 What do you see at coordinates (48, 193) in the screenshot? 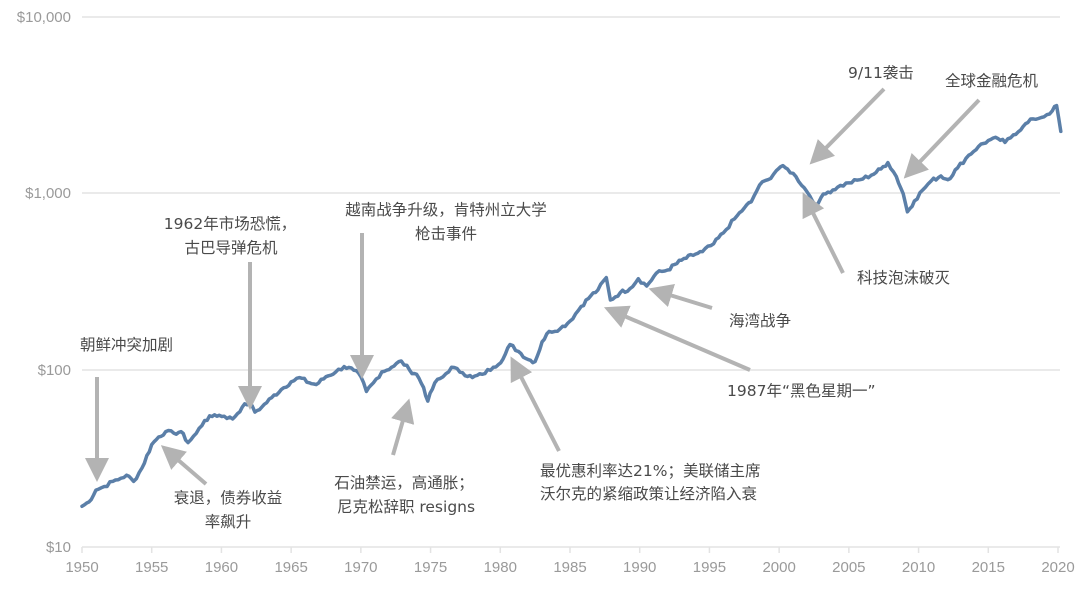
I see `y-tick-label: $1,000` at bounding box center [48, 193].